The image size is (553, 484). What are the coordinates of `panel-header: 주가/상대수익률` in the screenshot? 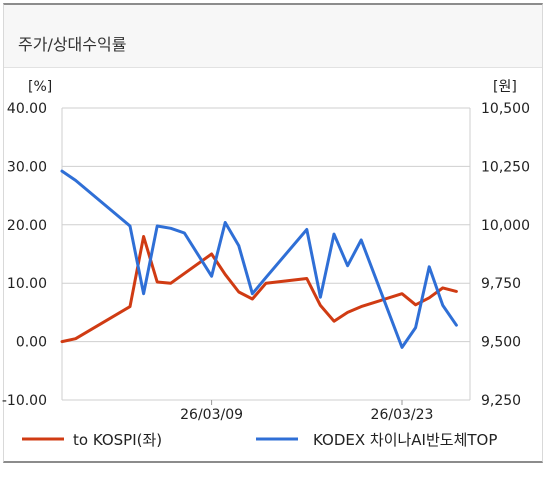 It's located at (273, 36).